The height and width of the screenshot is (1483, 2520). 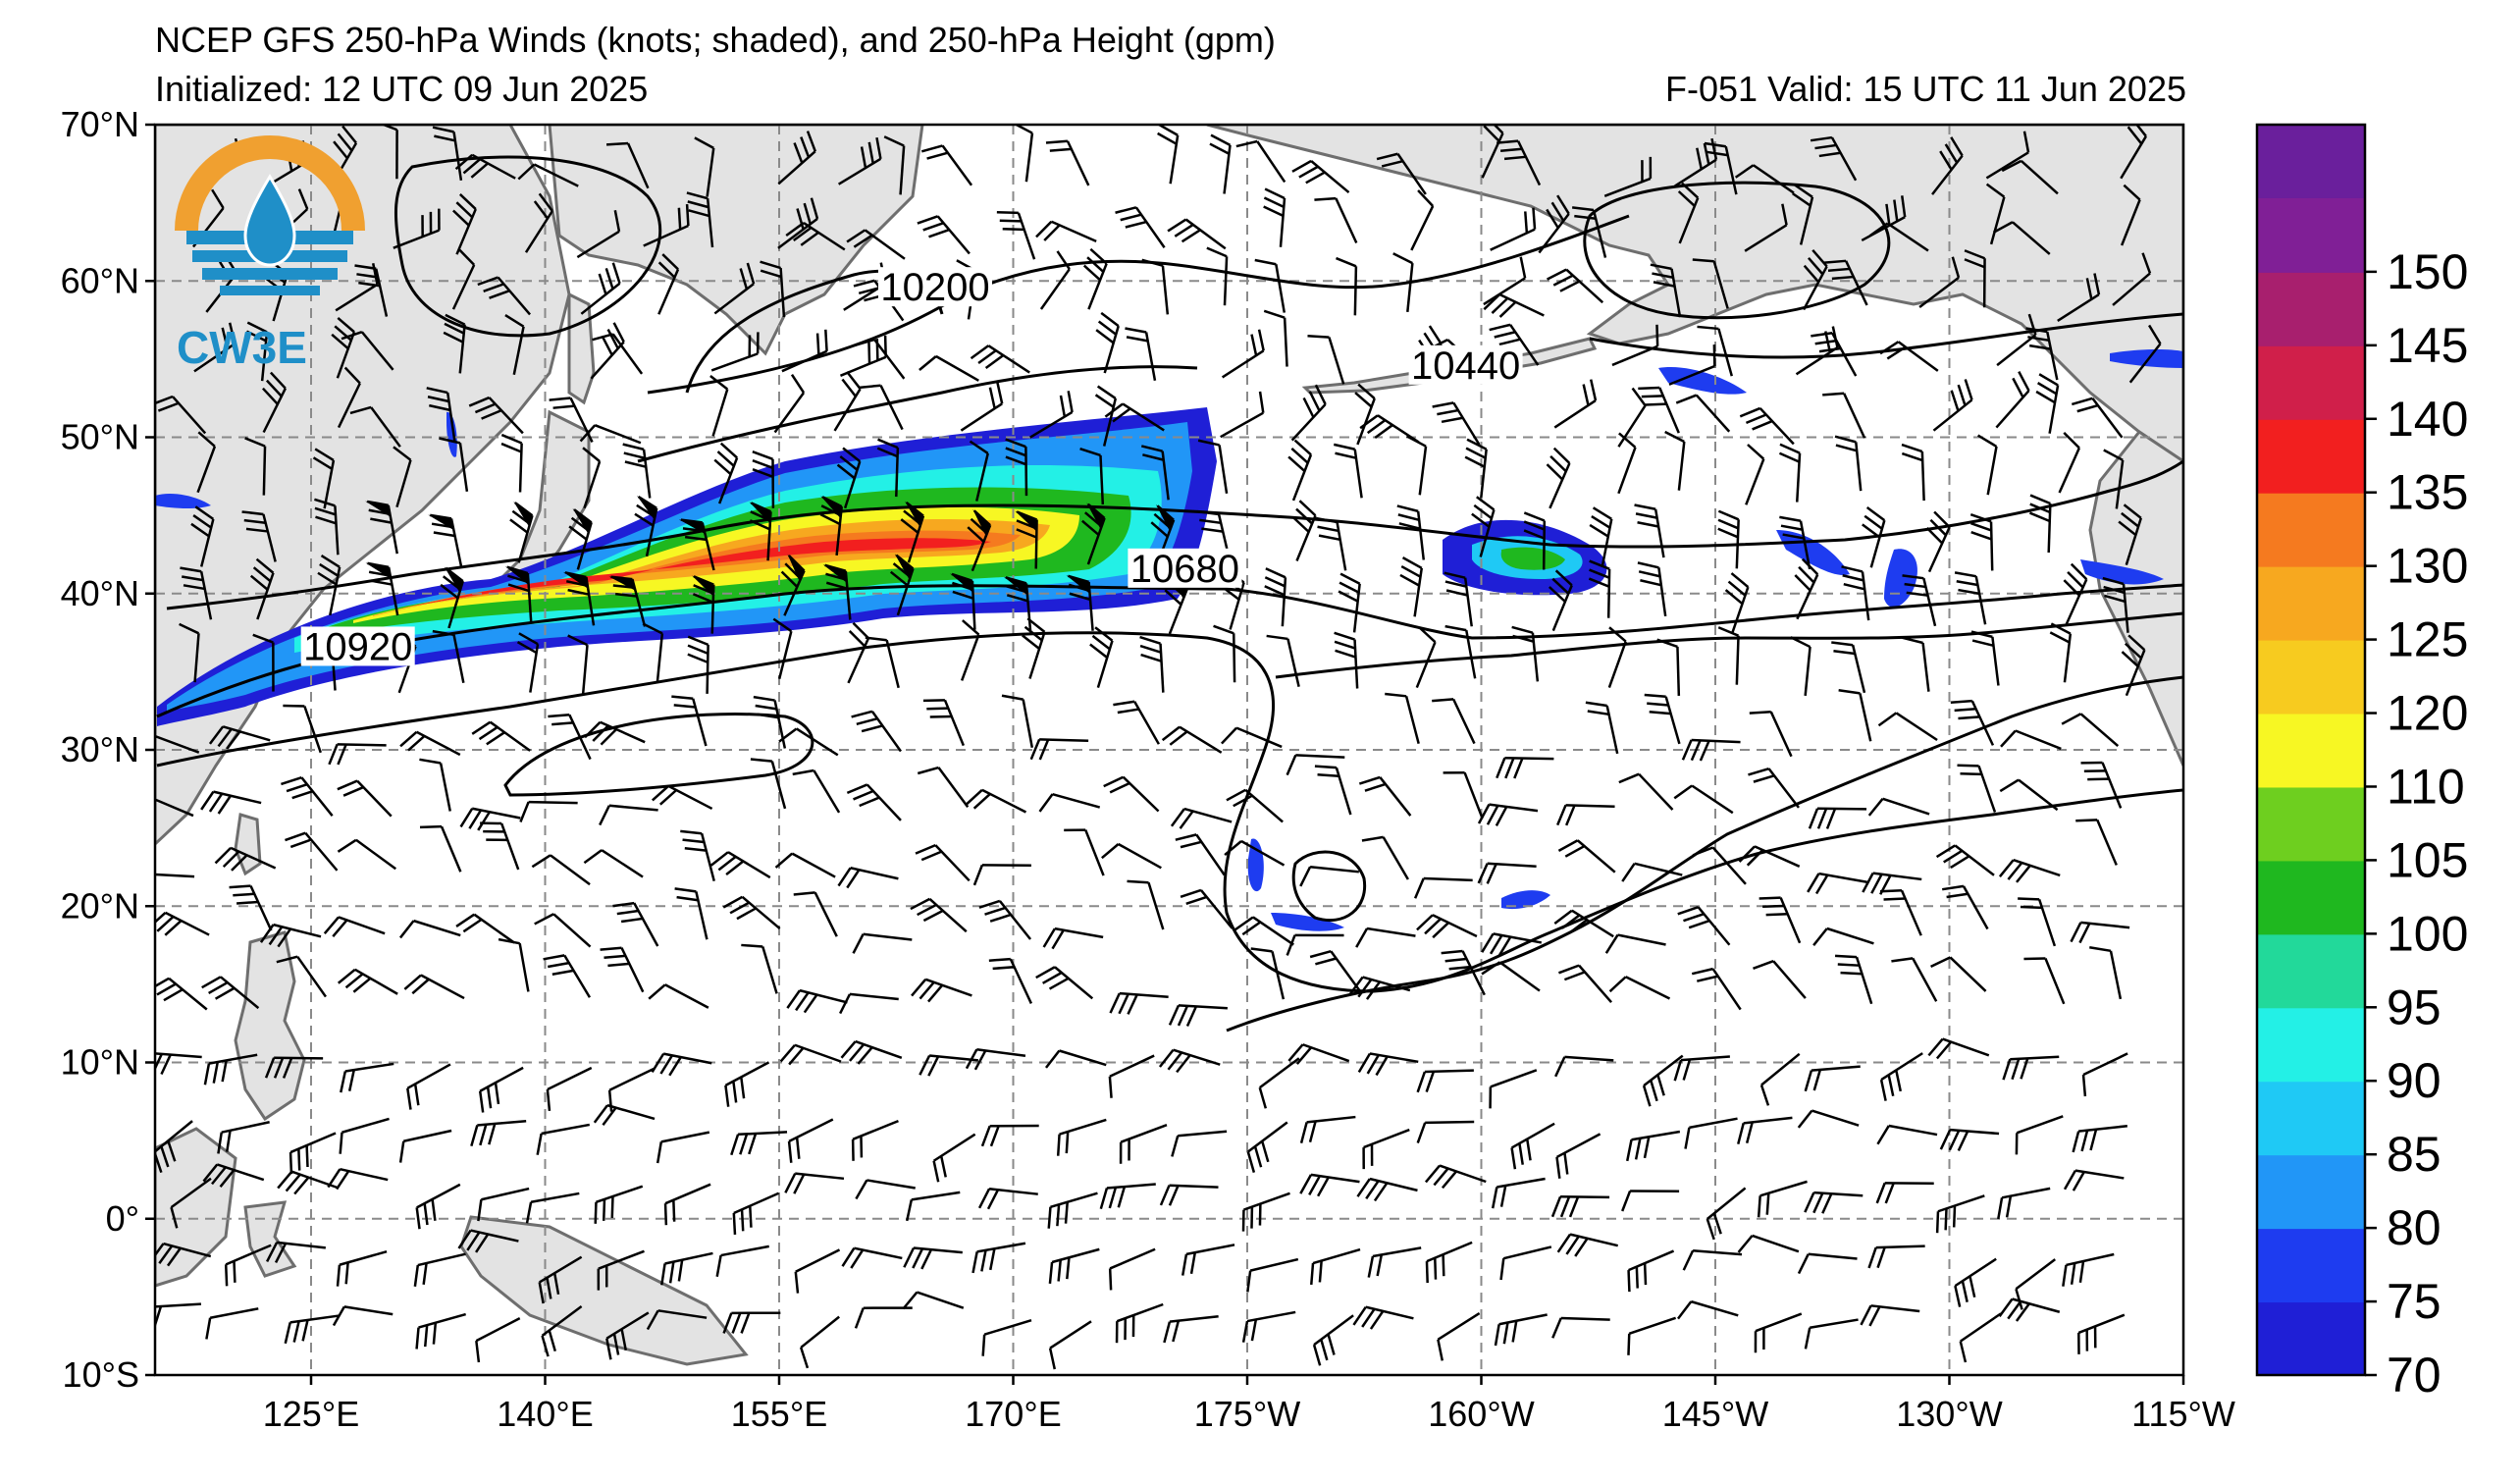 What do you see at coordinates (1185, 568) in the screenshot?
I see `contour-label-bg` at bounding box center [1185, 568].